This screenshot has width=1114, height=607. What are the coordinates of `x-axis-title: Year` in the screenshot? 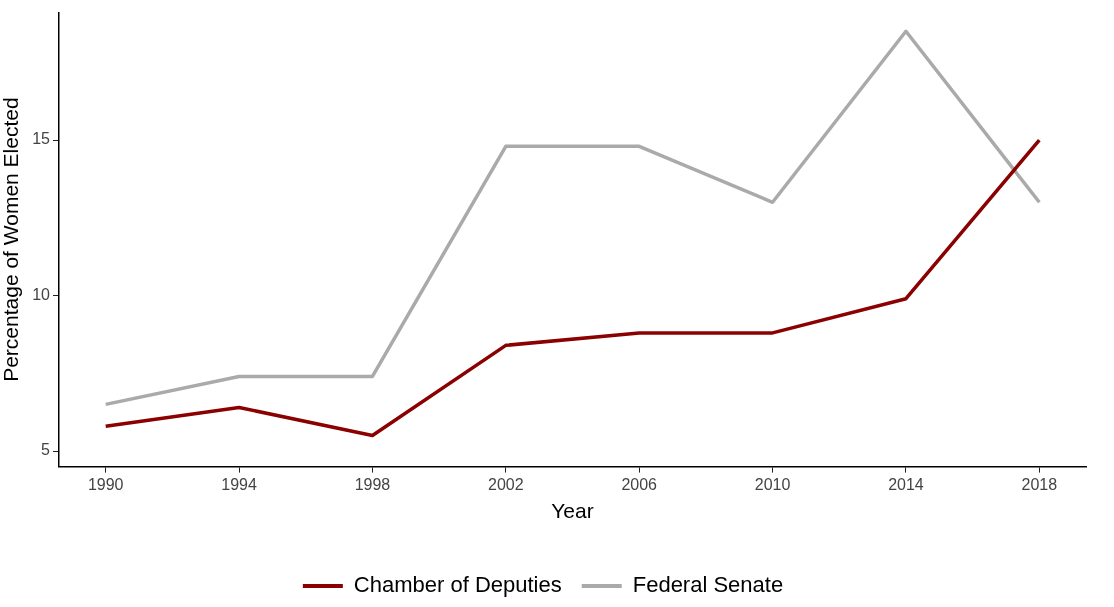 It's located at (572, 511).